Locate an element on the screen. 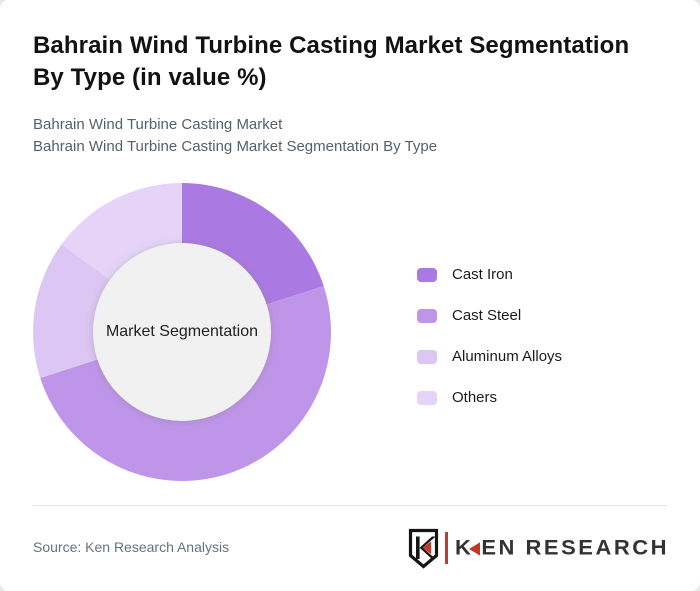 This screenshot has width=700, height=591. legend-swatch-aluminum-alloys is located at coordinates (427, 356).